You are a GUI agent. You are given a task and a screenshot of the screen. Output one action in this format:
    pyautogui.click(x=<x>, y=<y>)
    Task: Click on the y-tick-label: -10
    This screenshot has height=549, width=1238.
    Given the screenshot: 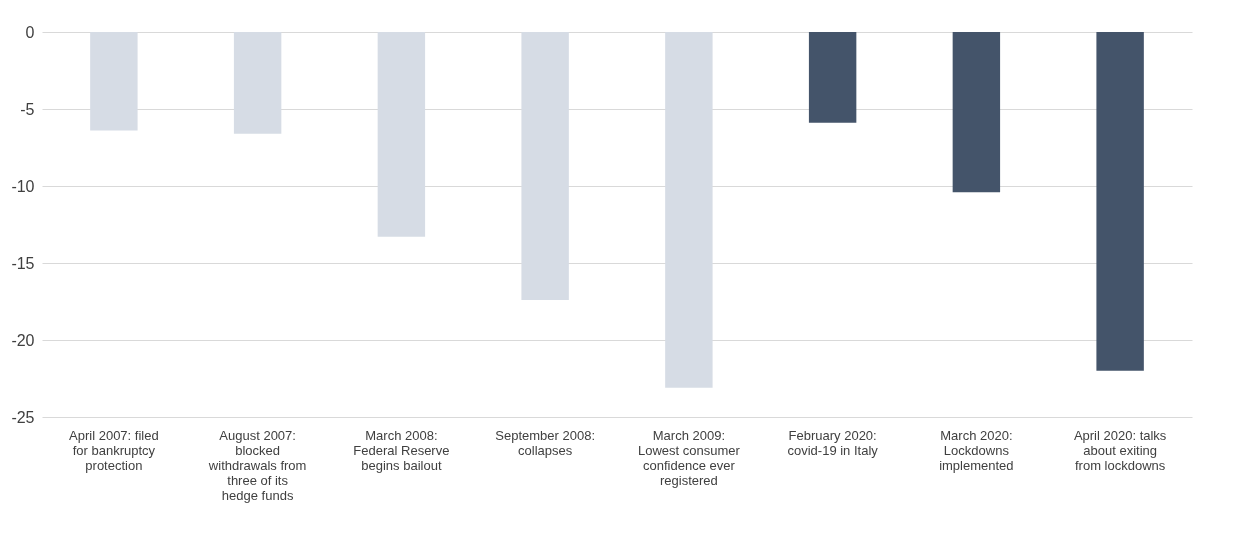 What is the action you would take?
    pyautogui.click(x=23, y=186)
    